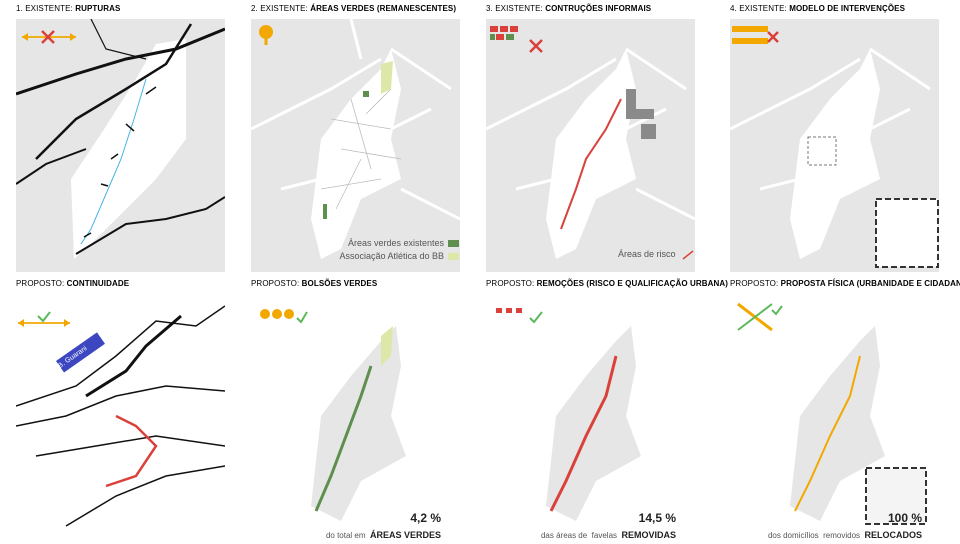 Image resolution: width=960 pixels, height=544 pixels. Describe the element at coordinates (68, 8) in the screenshot. I see `panel-title: 1. EXISTENTE: RUPTURAS` at that location.